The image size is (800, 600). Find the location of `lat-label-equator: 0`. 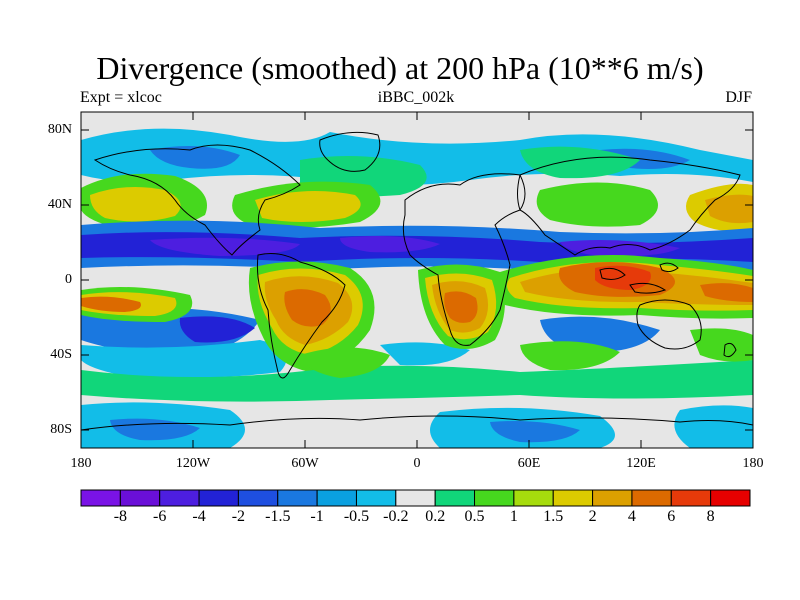

lat-label-equator: 0 is located at coordinates (68, 279).